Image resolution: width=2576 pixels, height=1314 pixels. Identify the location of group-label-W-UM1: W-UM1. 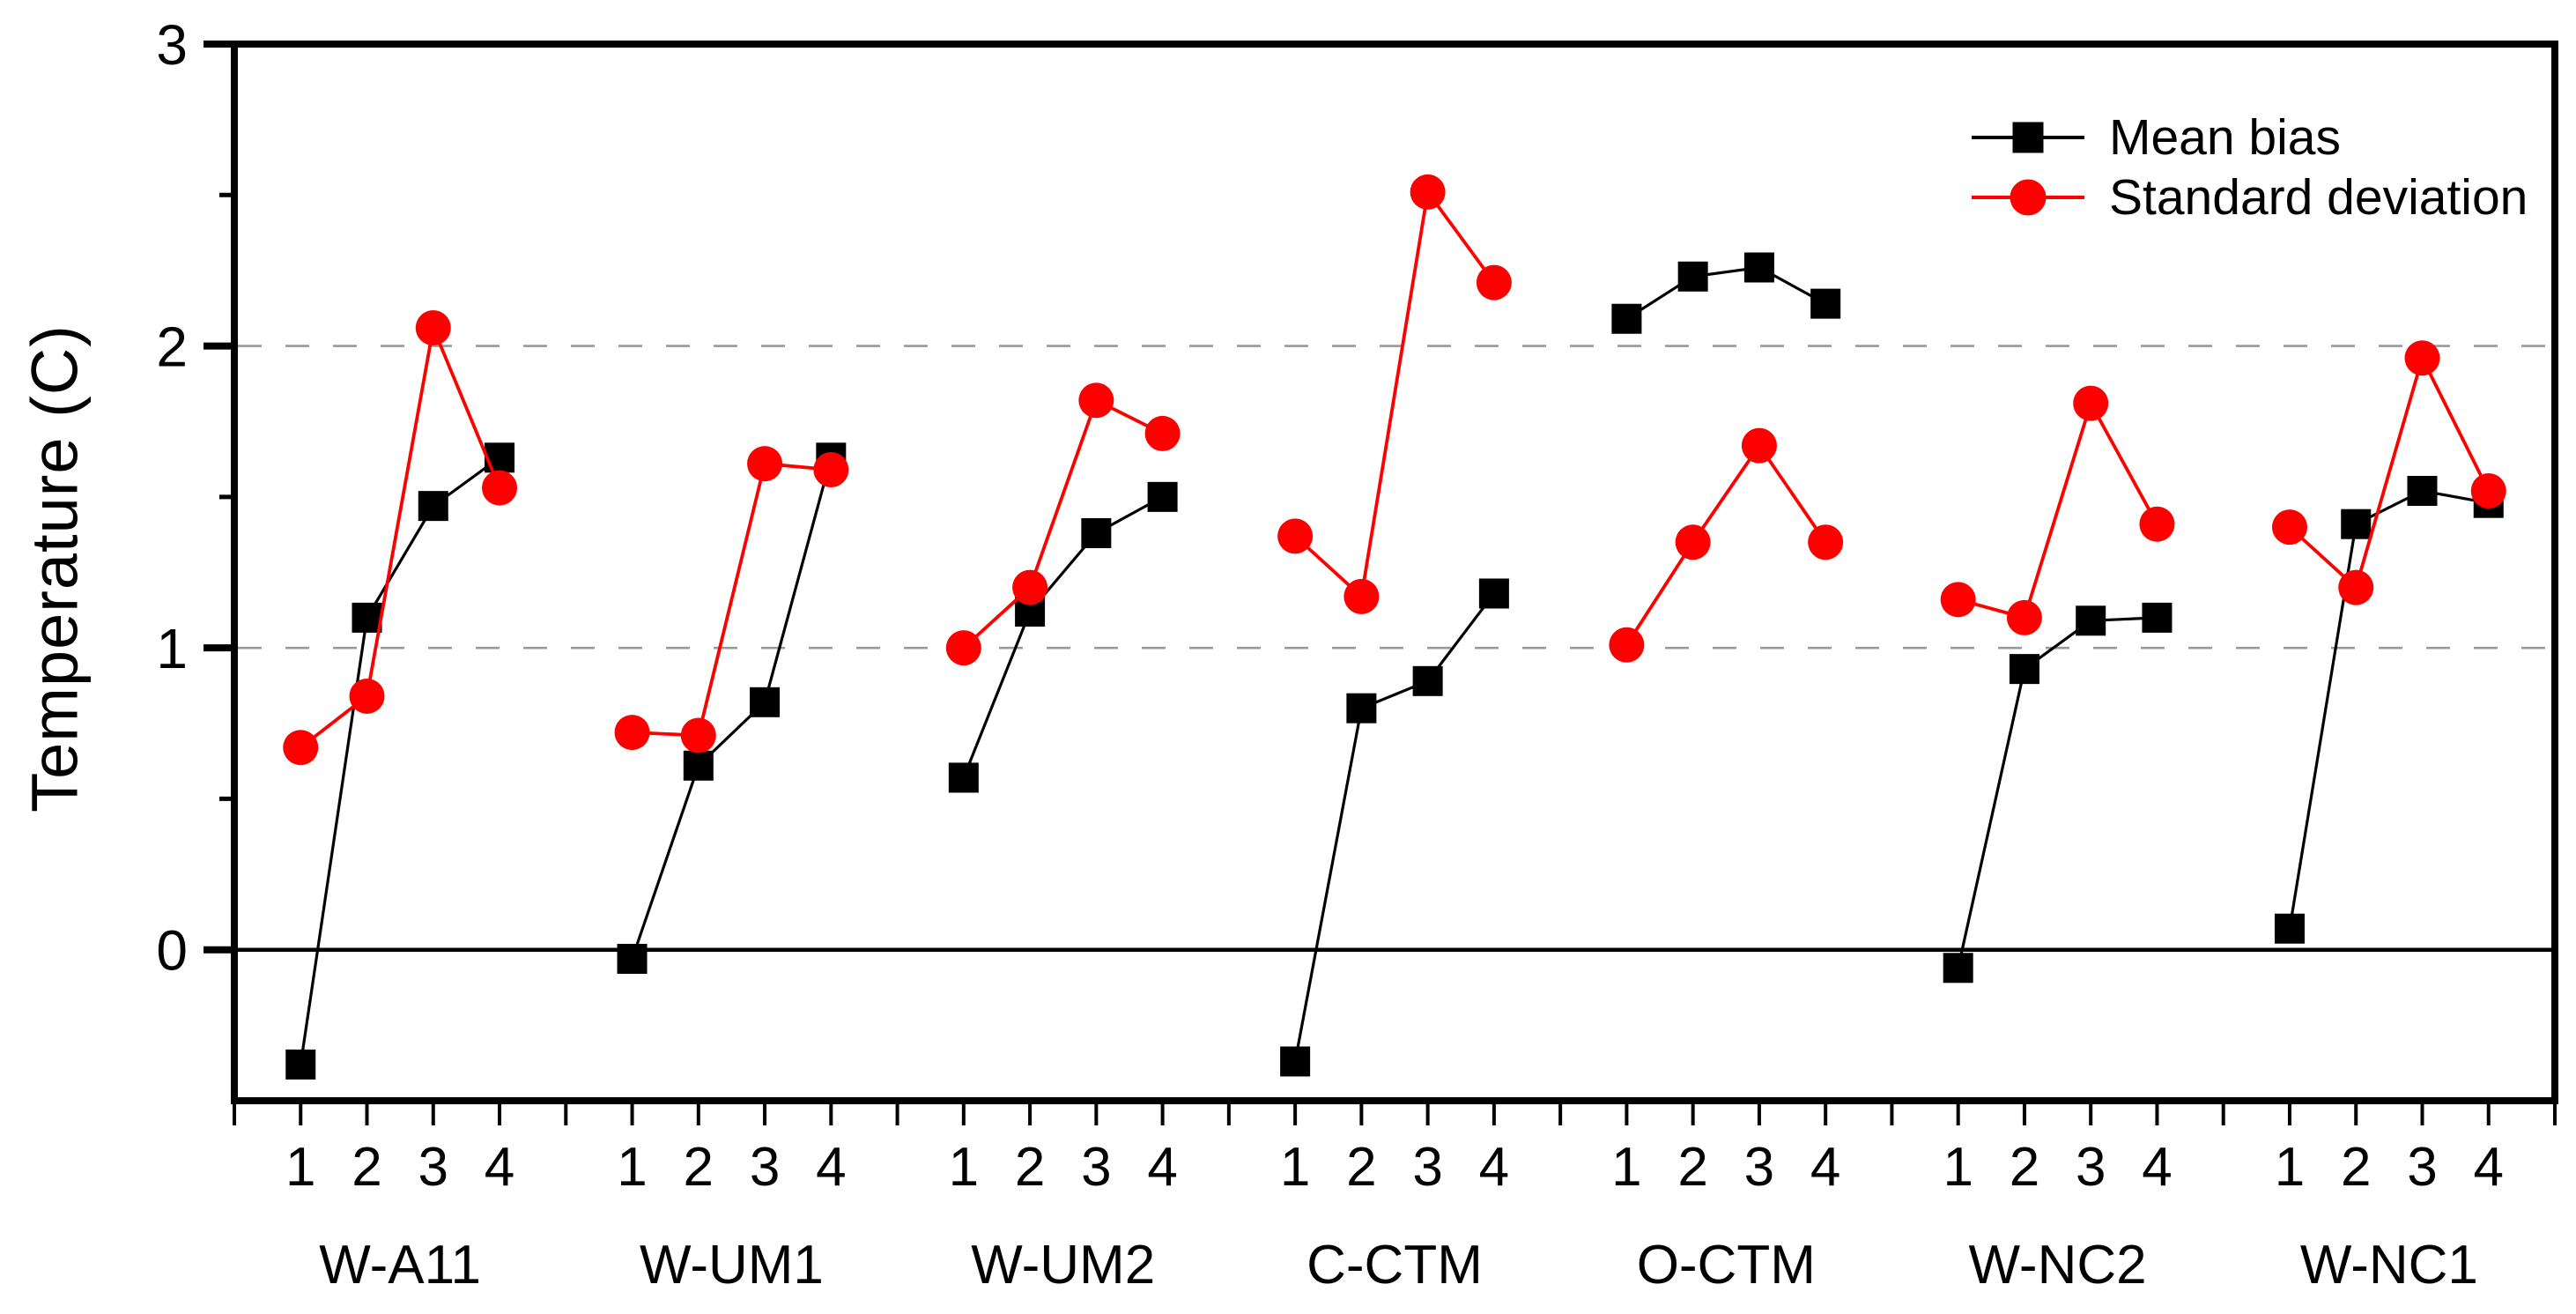
(732, 1265).